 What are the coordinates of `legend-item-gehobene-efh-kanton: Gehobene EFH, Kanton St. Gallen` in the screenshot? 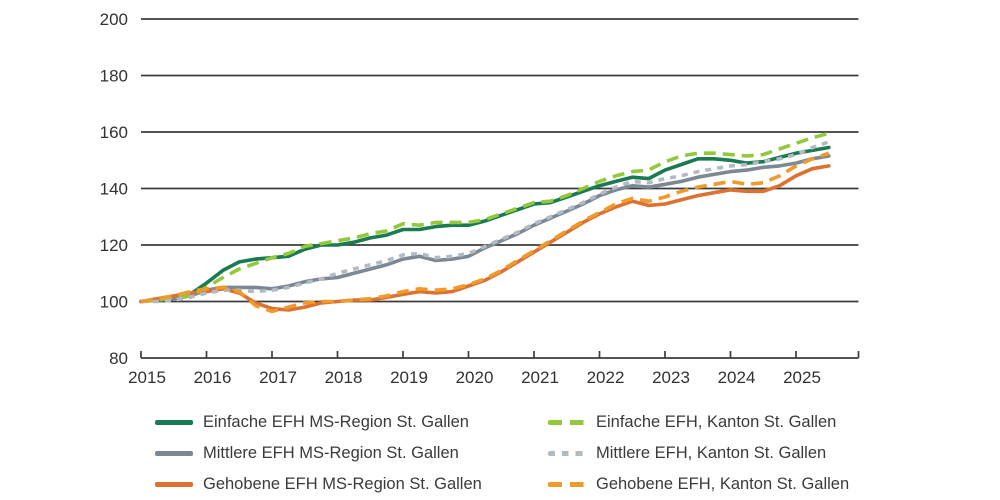 It's located at (698, 484).